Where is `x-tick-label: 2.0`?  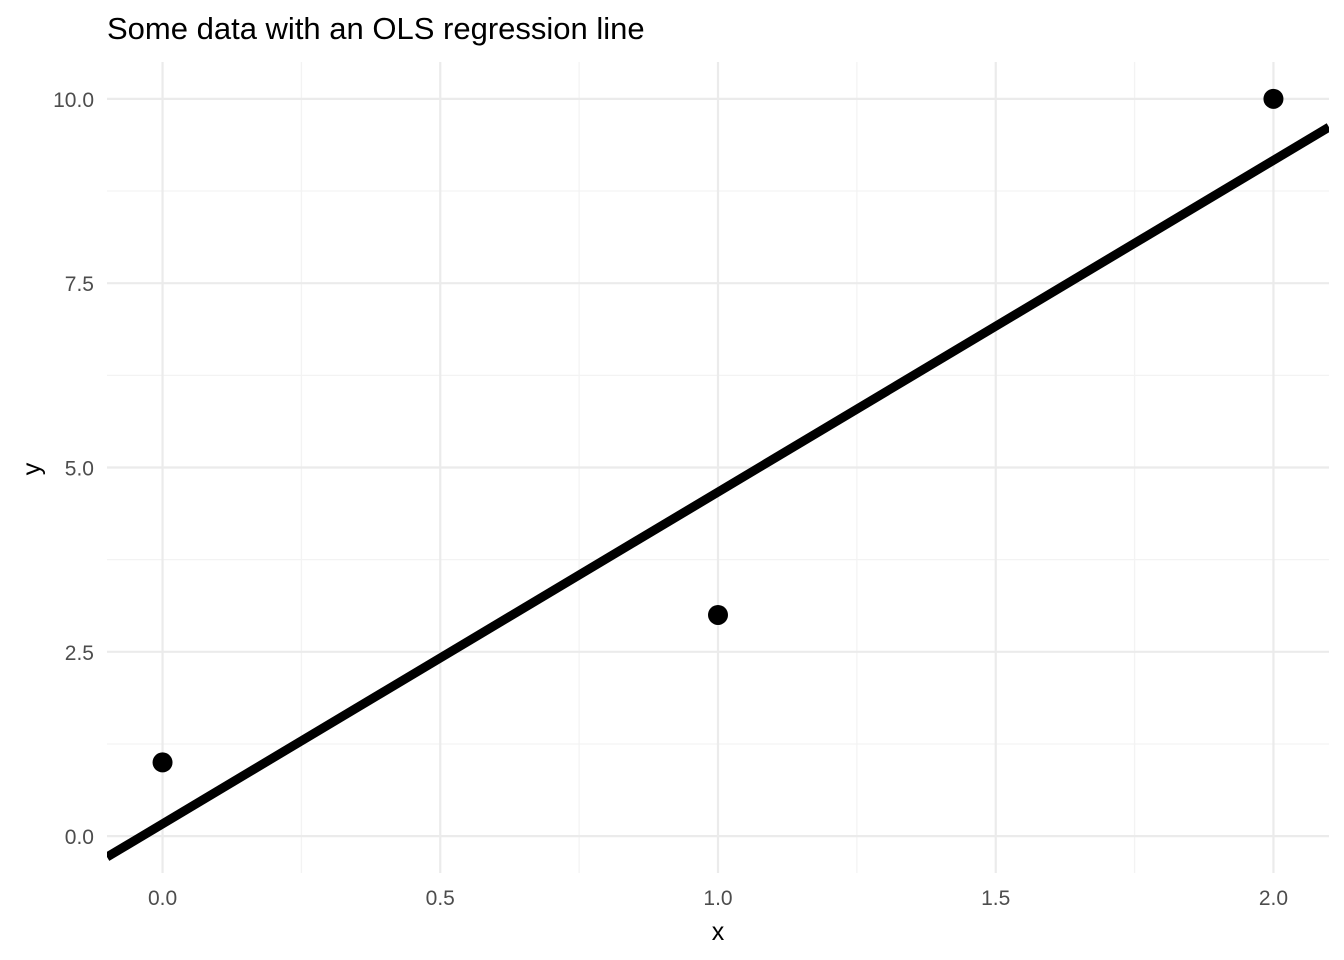 x-tick-label: 2.0 is located at coordinates (1273, 898).